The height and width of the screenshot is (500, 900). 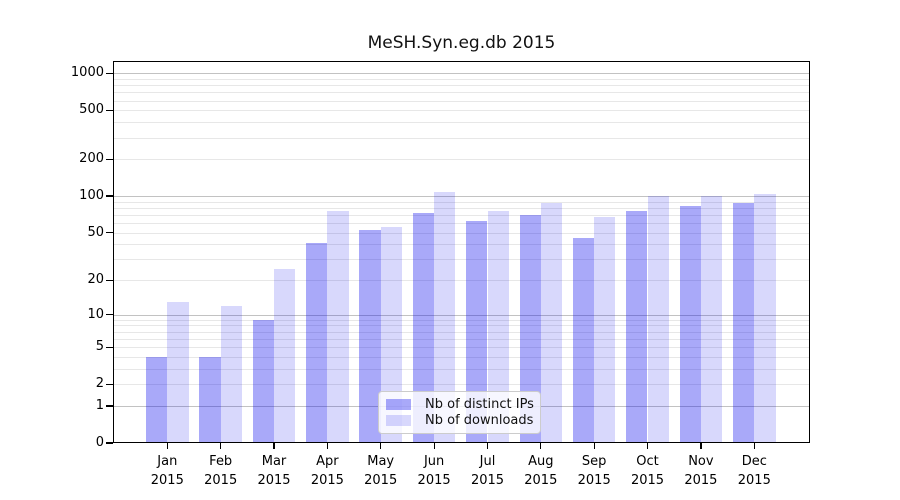 What do you see at coordinates (398, 404) in the screenshot?
I see `legend-swatch-distinct-ips` at bounding box center [398, 404].